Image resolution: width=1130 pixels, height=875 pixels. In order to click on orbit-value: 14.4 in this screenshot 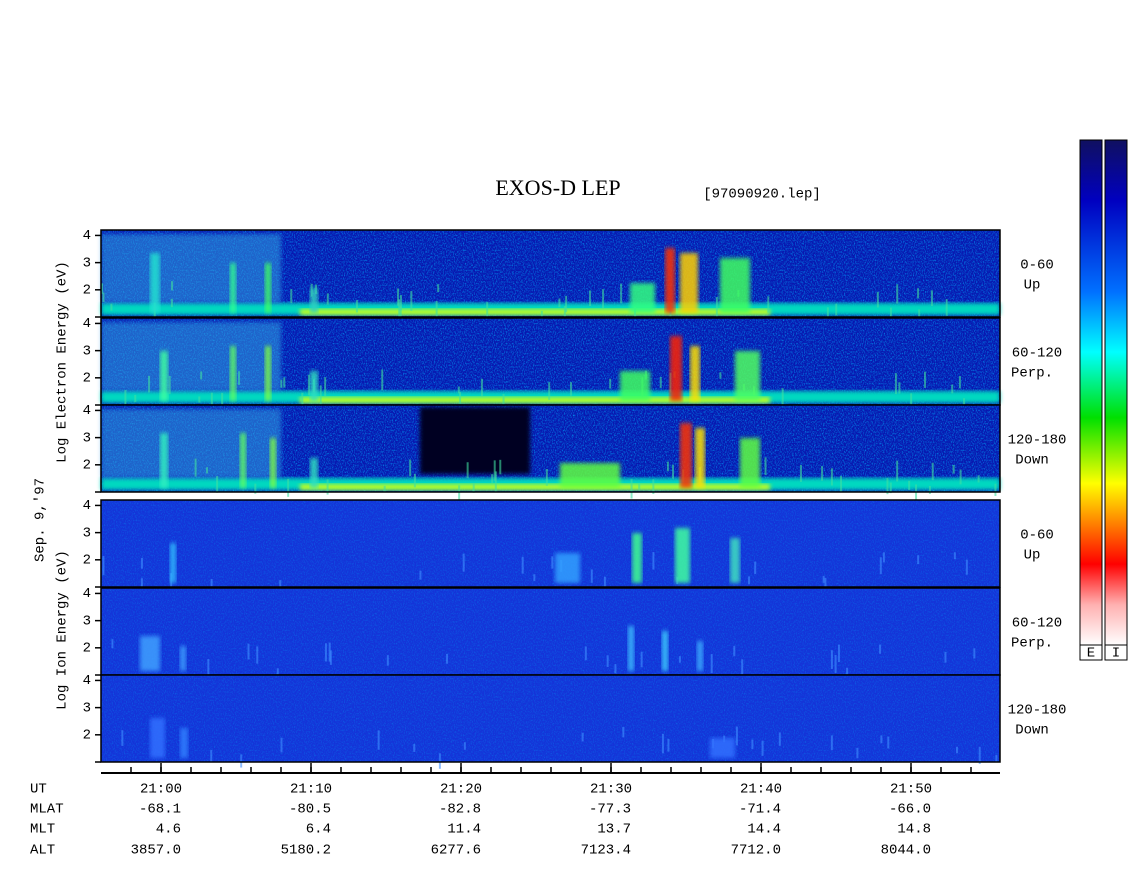, I will do `click(764, 830)`.